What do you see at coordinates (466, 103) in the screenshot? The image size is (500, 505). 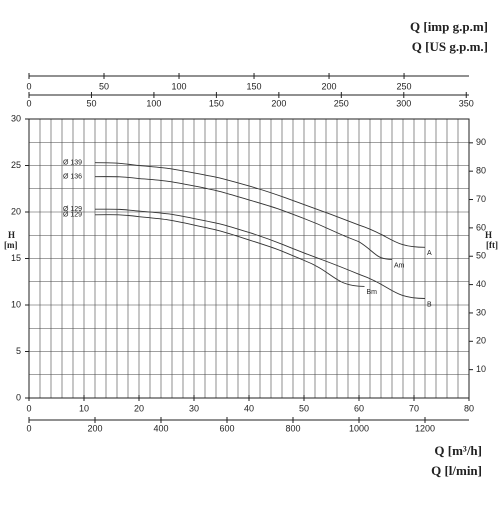 I see `us-tick-label: 350` at bounding box center [466, 103].